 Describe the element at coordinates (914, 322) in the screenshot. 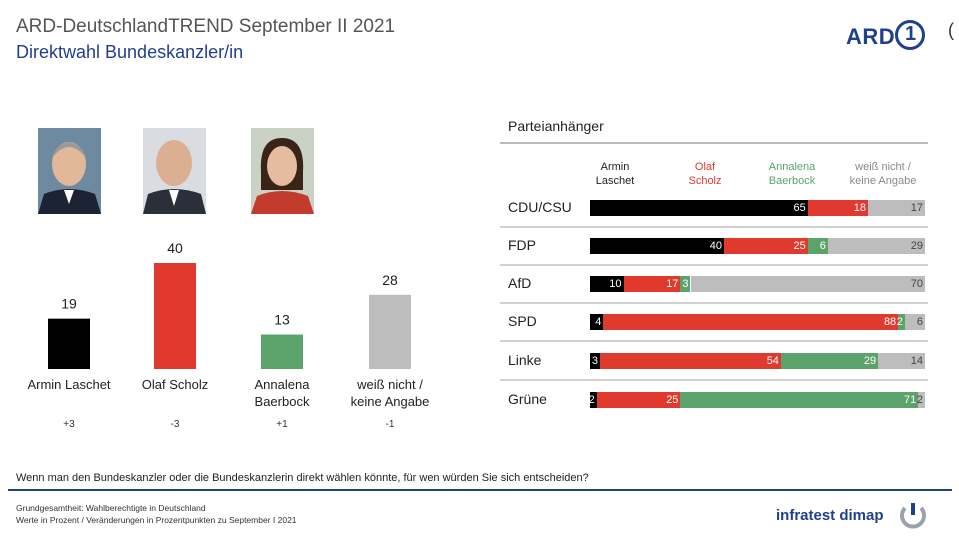

I see `stack-segment-undecided: 6` at that location.